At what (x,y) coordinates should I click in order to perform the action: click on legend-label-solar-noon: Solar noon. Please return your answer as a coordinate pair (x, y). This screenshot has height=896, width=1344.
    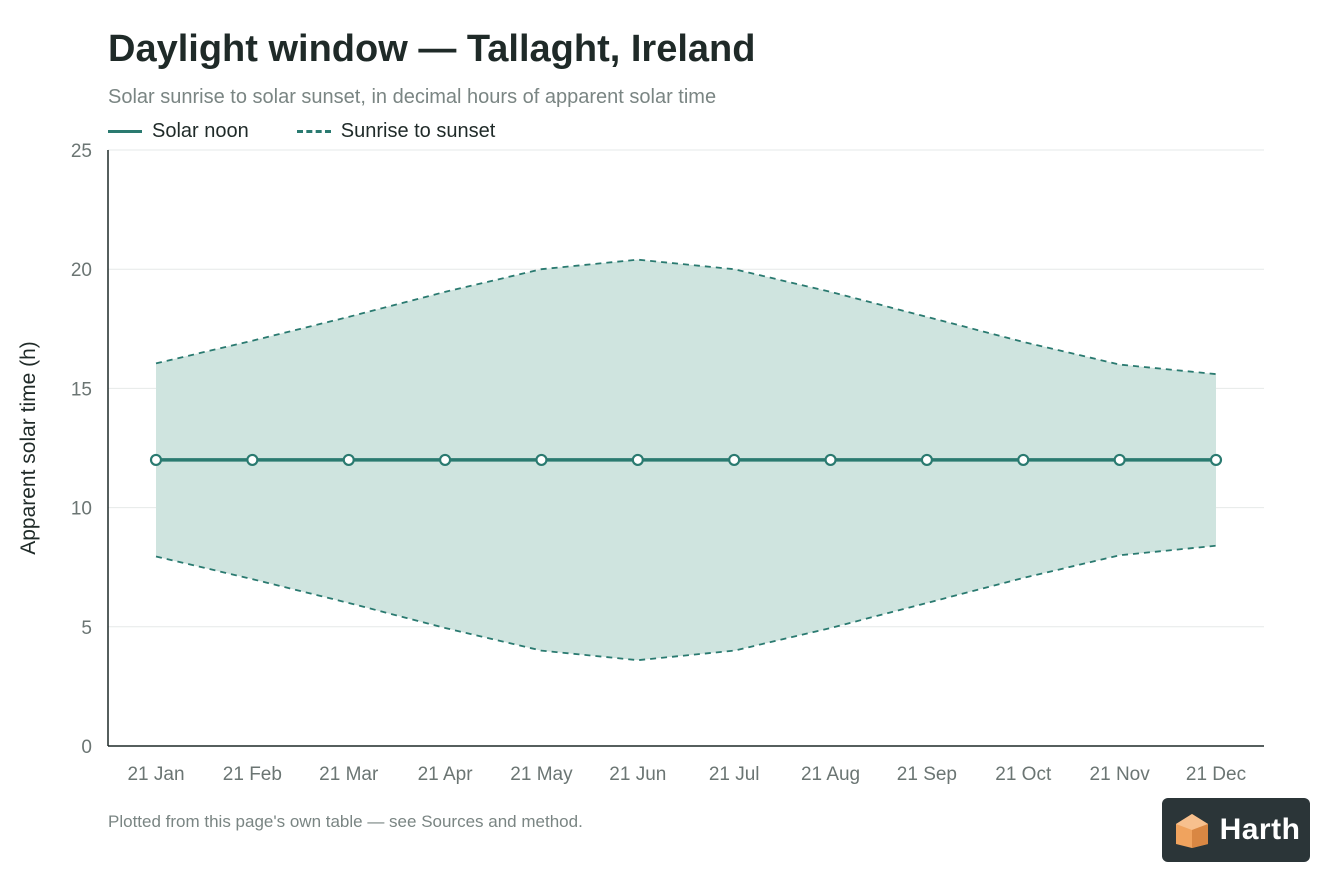
    Looking at the image, I should click on (200, 131).